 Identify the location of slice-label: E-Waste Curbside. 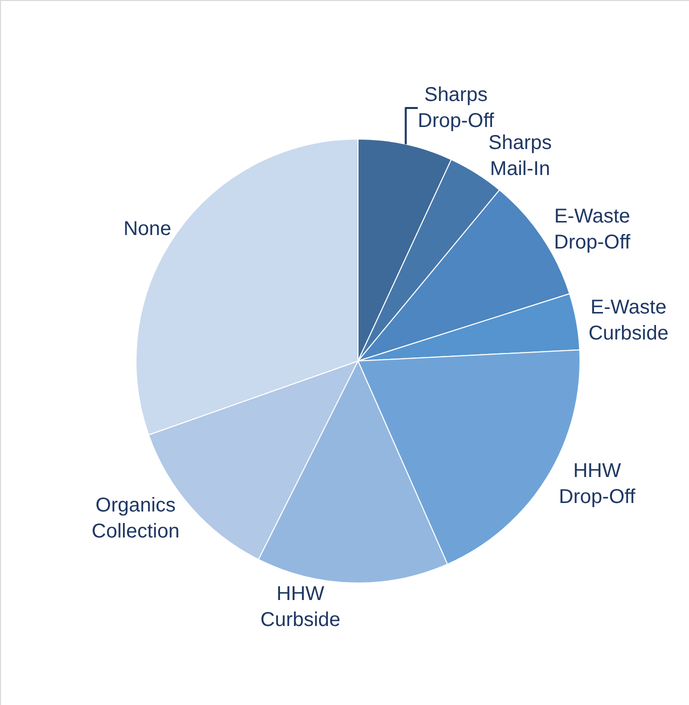
(628, 320).